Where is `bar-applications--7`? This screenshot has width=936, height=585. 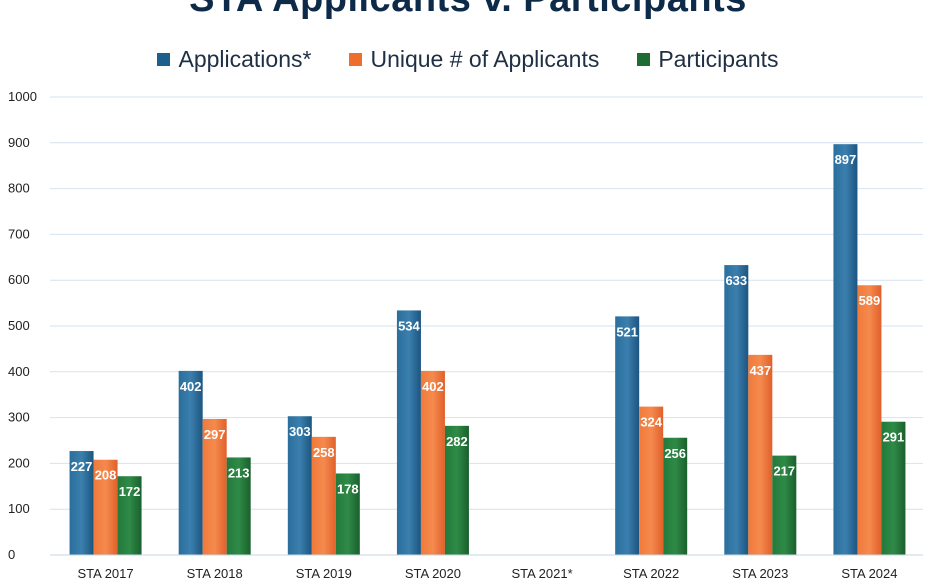
bar-applications--7 is located at coordinates (845, 349).